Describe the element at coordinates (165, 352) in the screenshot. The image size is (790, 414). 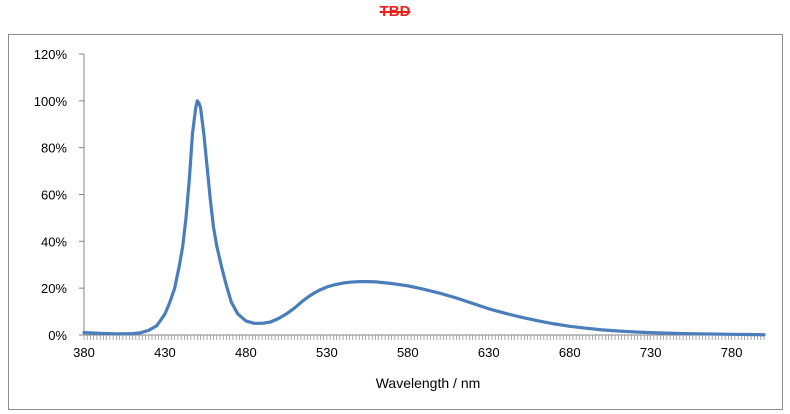
I see `x-tick-label: 430` at that location.